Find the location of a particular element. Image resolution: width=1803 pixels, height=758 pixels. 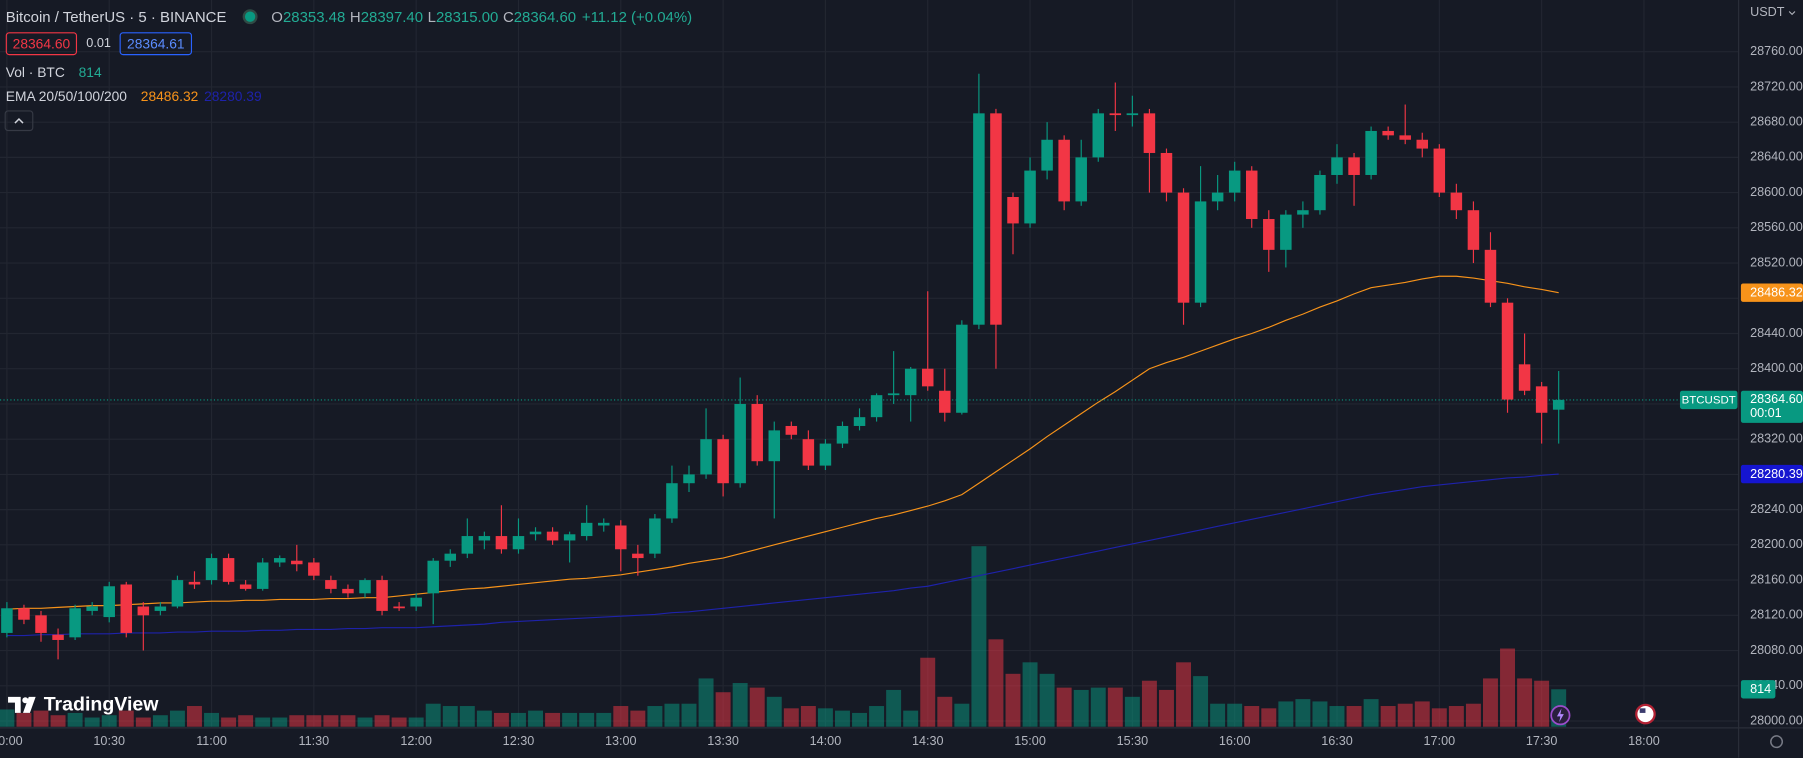

ohlc-key: H is located at coordinates (355, 17).